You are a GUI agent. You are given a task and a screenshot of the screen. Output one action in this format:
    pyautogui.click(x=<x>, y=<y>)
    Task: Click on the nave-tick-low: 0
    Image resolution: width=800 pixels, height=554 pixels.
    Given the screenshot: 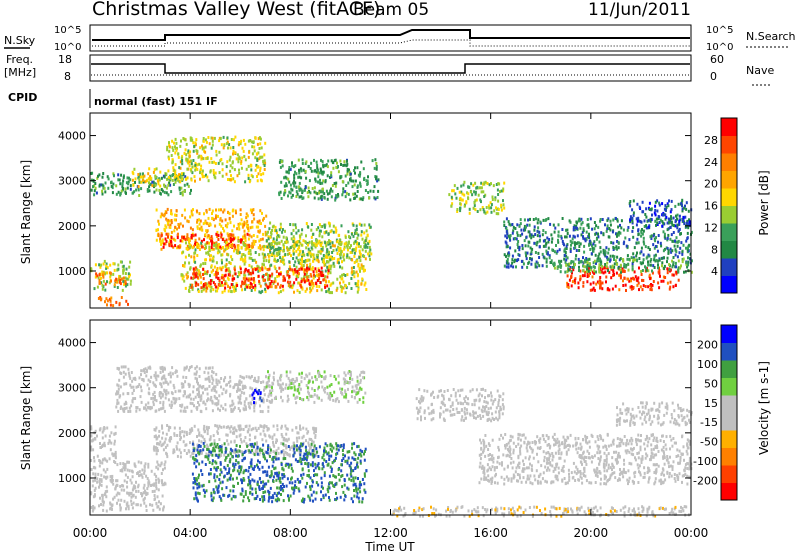 What is the action you would take?
    pyautogui.click(x=713, y=76)
    